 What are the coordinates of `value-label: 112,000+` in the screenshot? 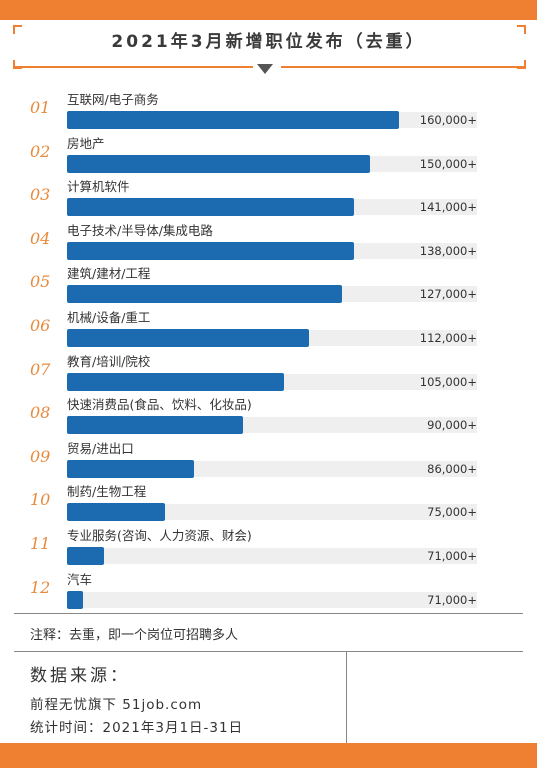 It's located at (448, 338).